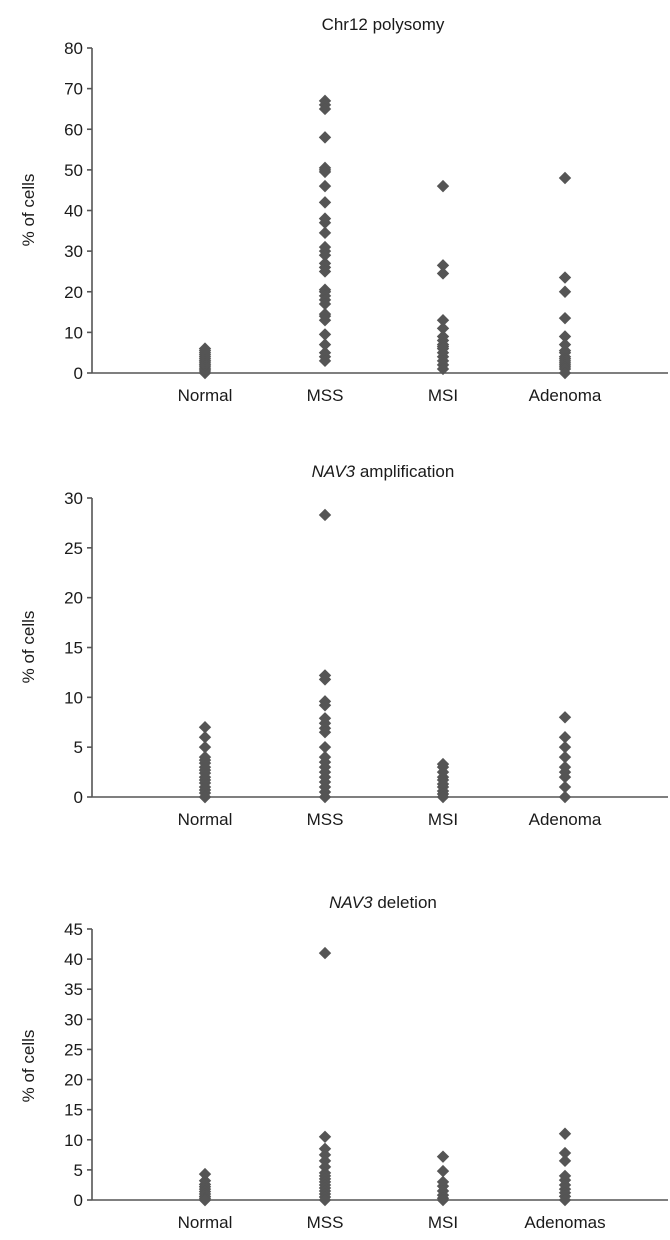 The width and height of the screenshot is (670, 1240). I want to click on chart-title: NAV3 amplification, so click(383, 471).